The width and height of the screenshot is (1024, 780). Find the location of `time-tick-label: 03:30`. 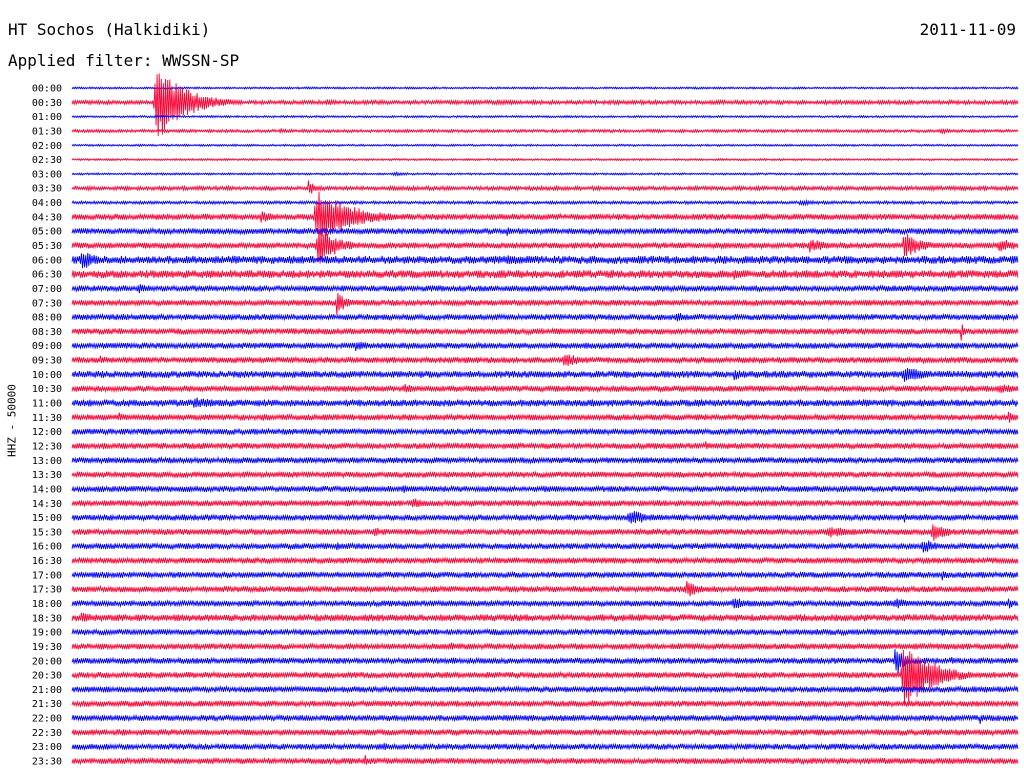

time-tick-label: 03:30 is located at coordinates (47, 189).